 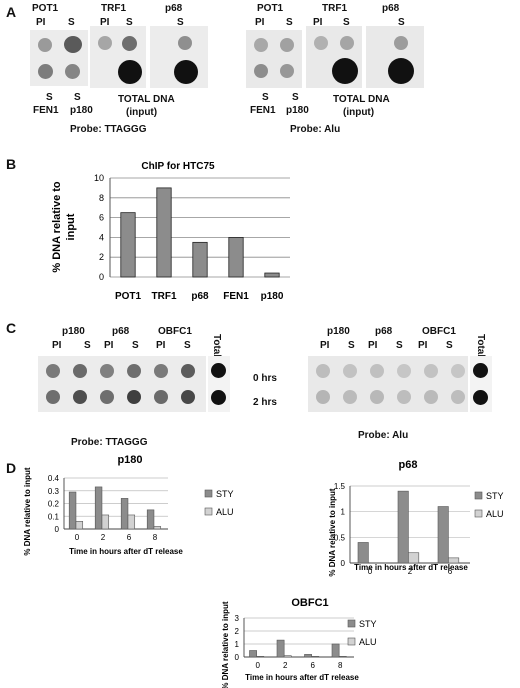 I want to click on c-right-group-obfc1: OBFC1, so click(x=439, y=331).